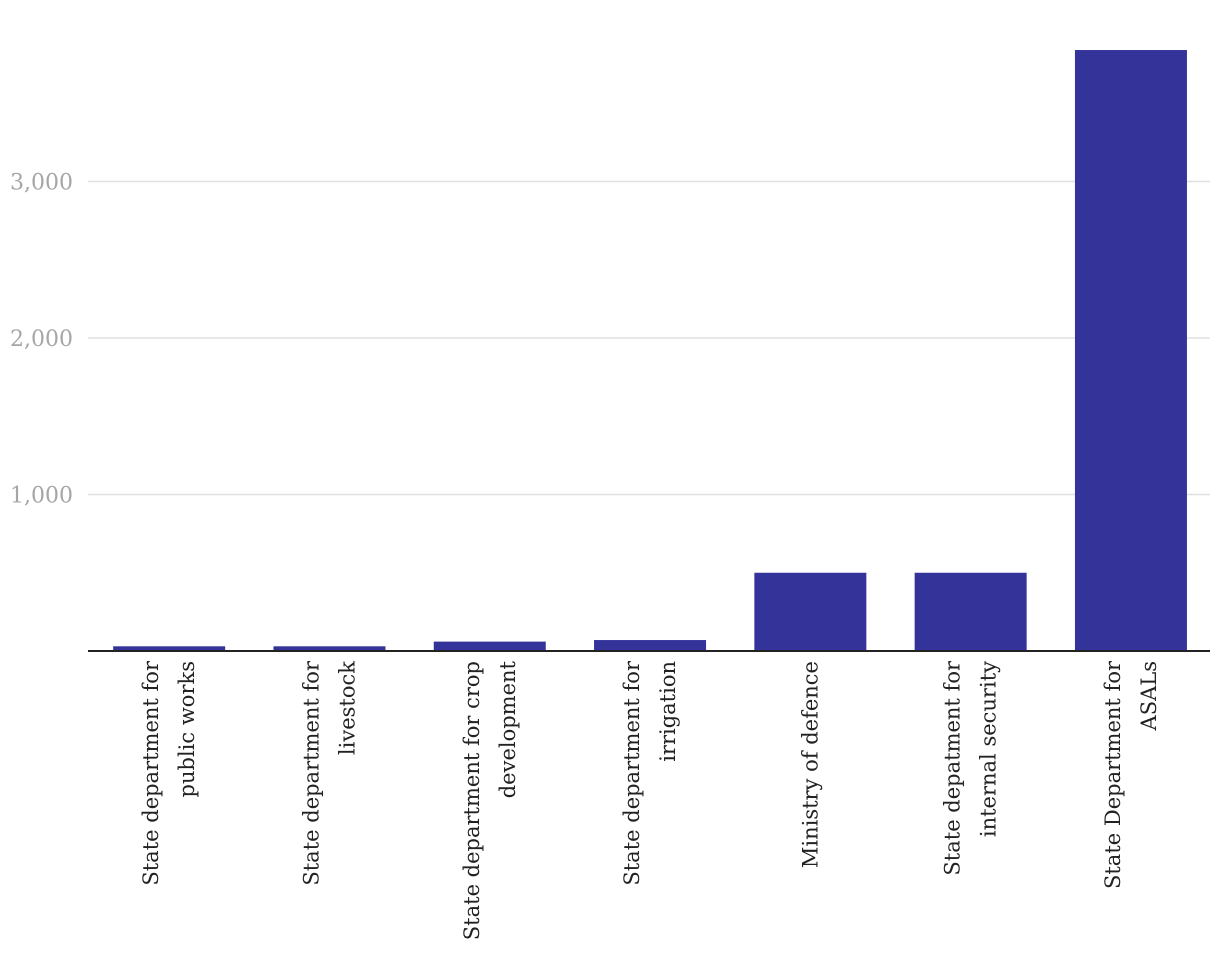 This screenshot has height=966, width=1220. Describe the element at coordinates (41, 183) in the screenshot. I see `y-tick-label: 3,000` at that location.